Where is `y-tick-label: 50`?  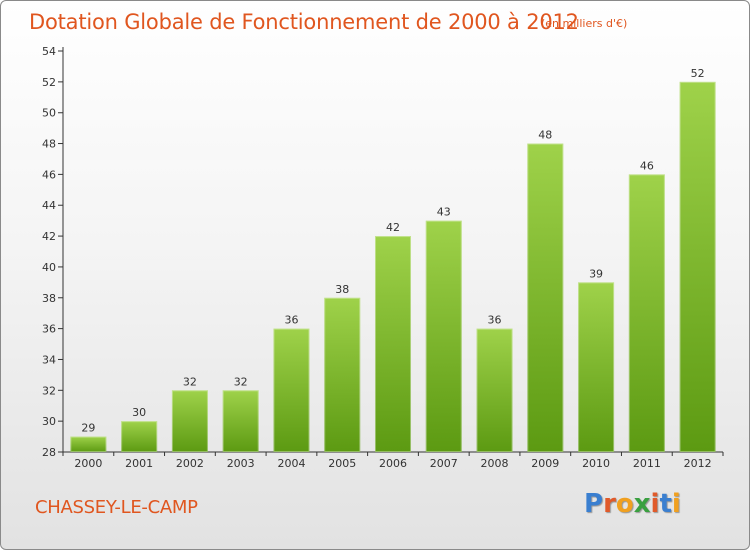
y-tick-label: 50 is located at coordinates (49, 113).